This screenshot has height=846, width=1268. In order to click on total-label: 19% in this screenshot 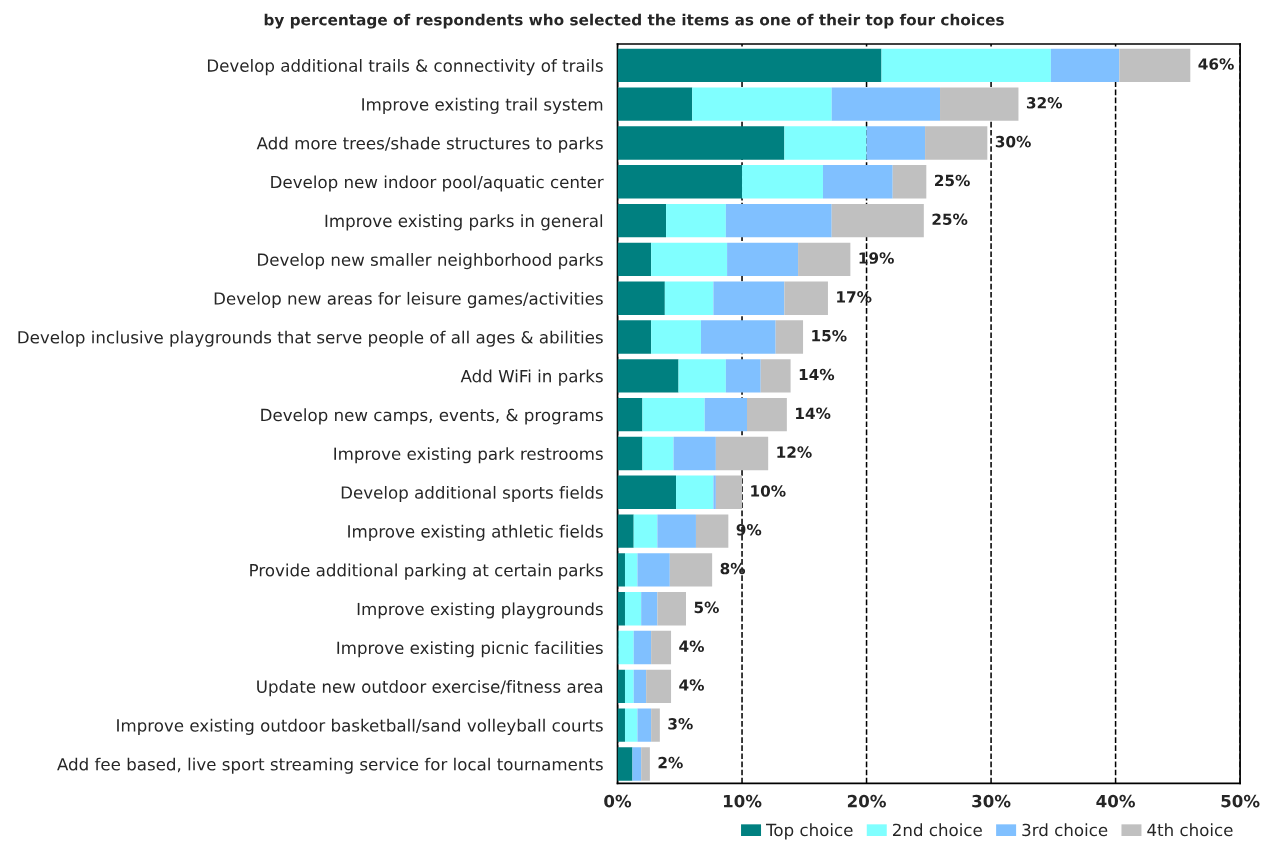, I will do `click(876, 258)`.